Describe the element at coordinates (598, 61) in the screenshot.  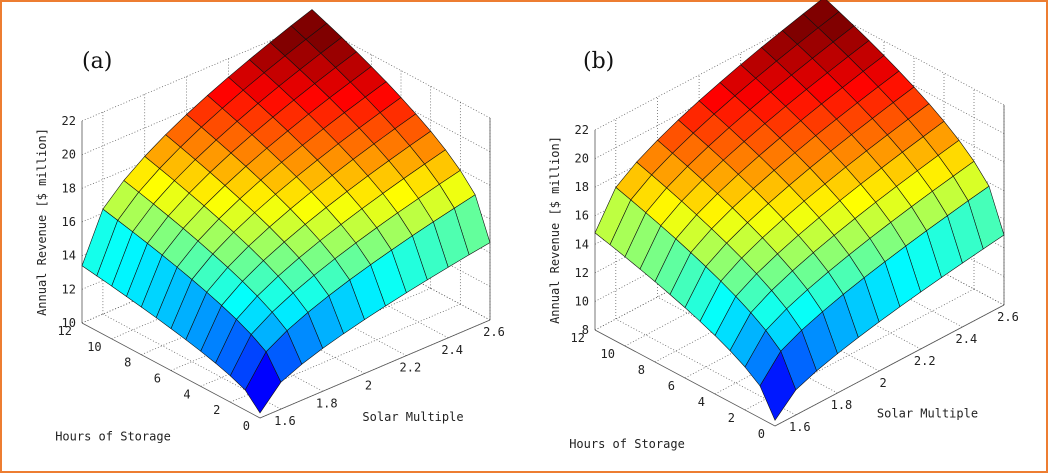
I see `panel-label-b: (b)` at that location.